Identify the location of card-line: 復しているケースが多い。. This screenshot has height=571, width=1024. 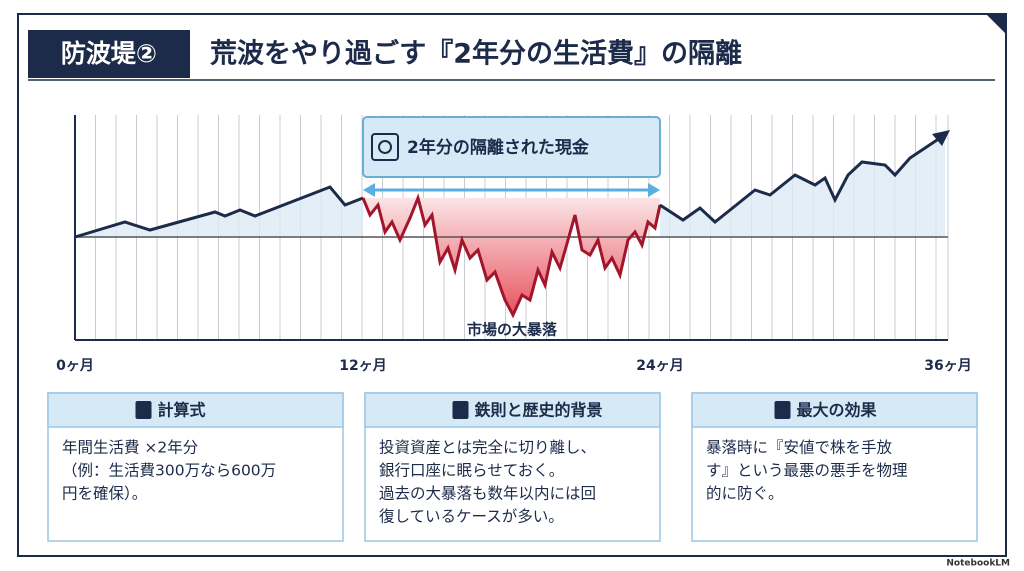
(471, 517).